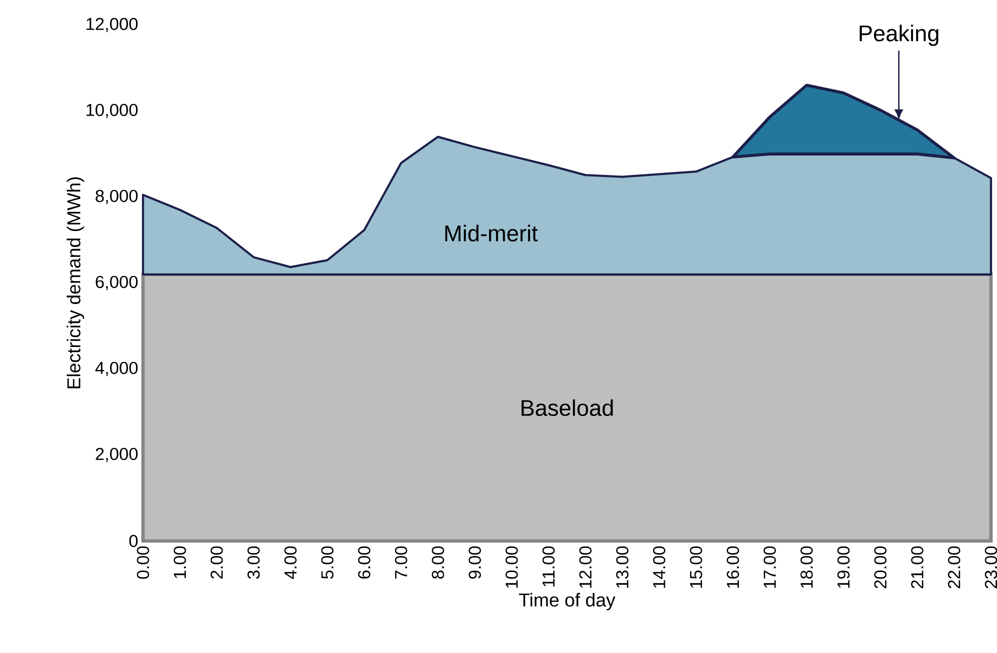 The image size is (997, 653). I want to click on x-tick-label: 10.00, so click(512, 567).